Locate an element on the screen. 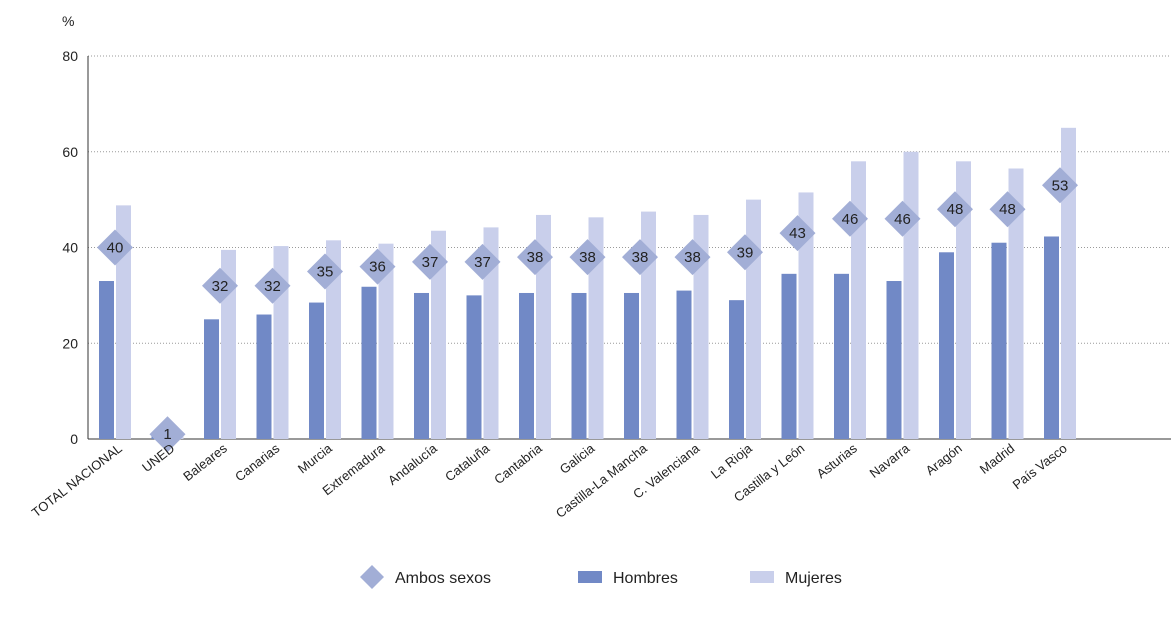 The width and height of the screenshot is (1171, 619). x-tick-label: Cantabria is located at coordinates (518, 463).